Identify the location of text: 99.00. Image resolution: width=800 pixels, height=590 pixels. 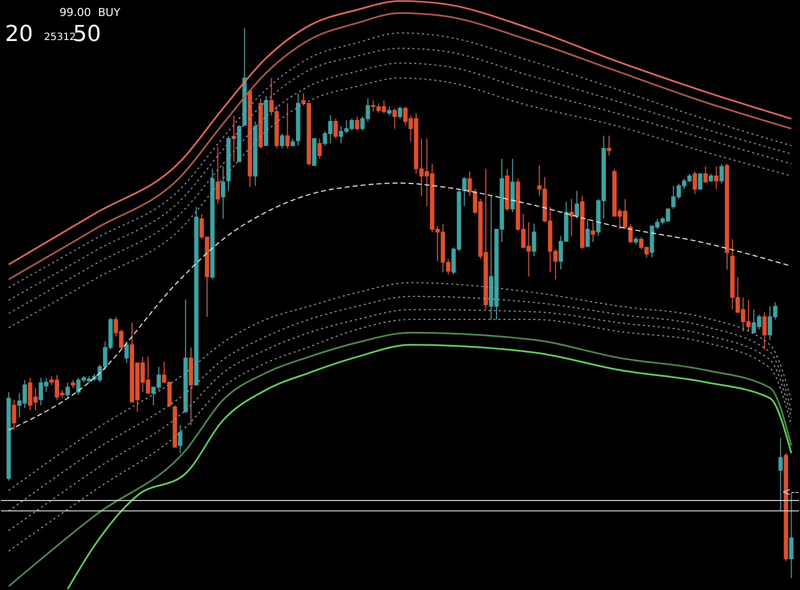
(75, 12).